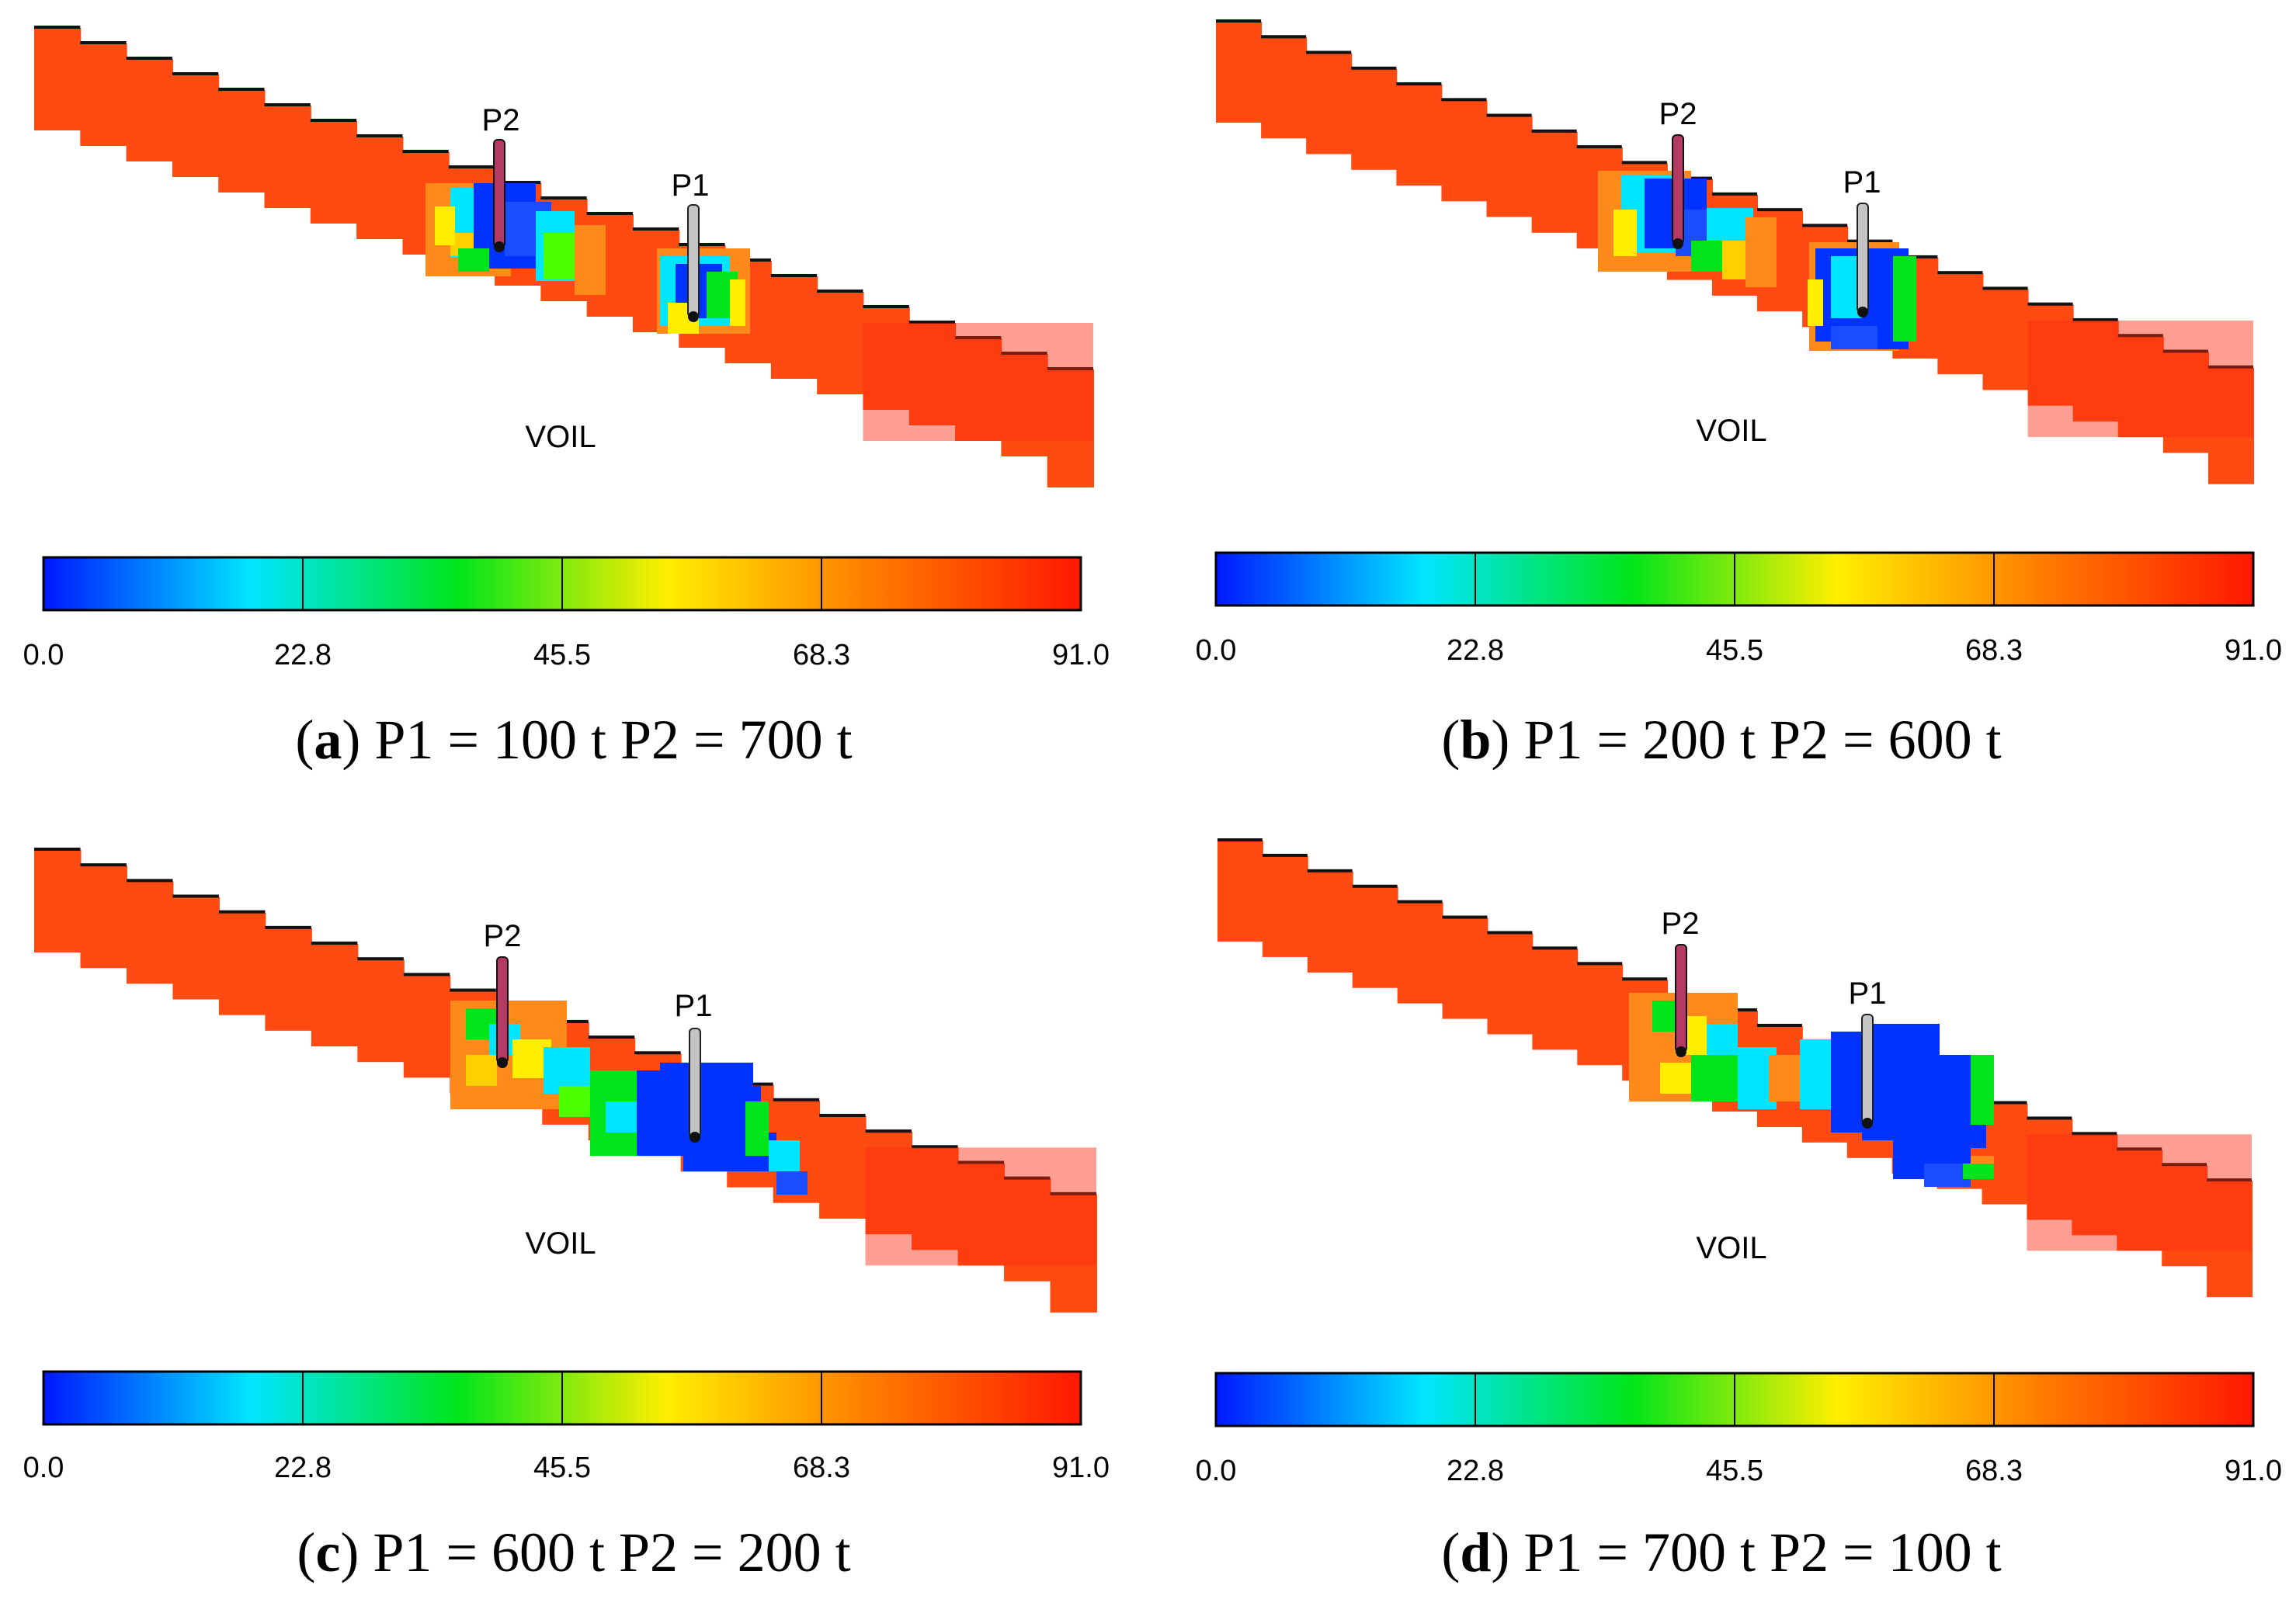  Describe the element at coordinates (605, 1552) in the screenshot. I see `caption-text: P1 = 600 t P2 = 200 t` at that location.